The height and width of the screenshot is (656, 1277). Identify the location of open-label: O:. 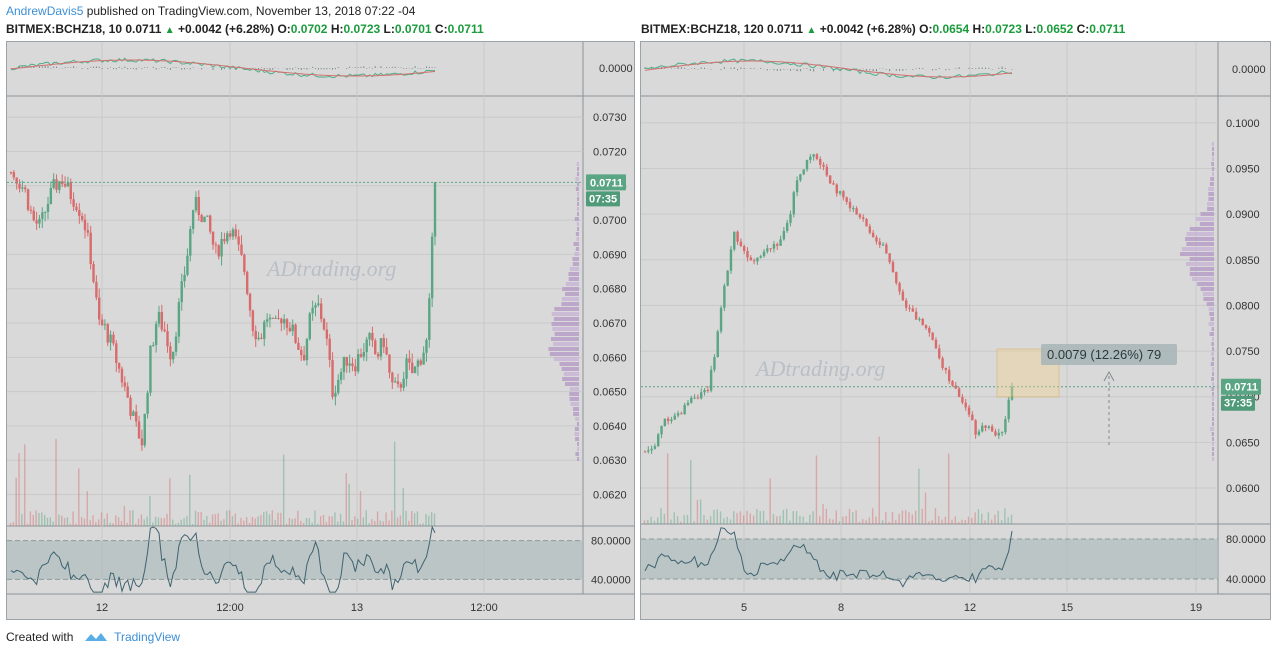
(284, 29).